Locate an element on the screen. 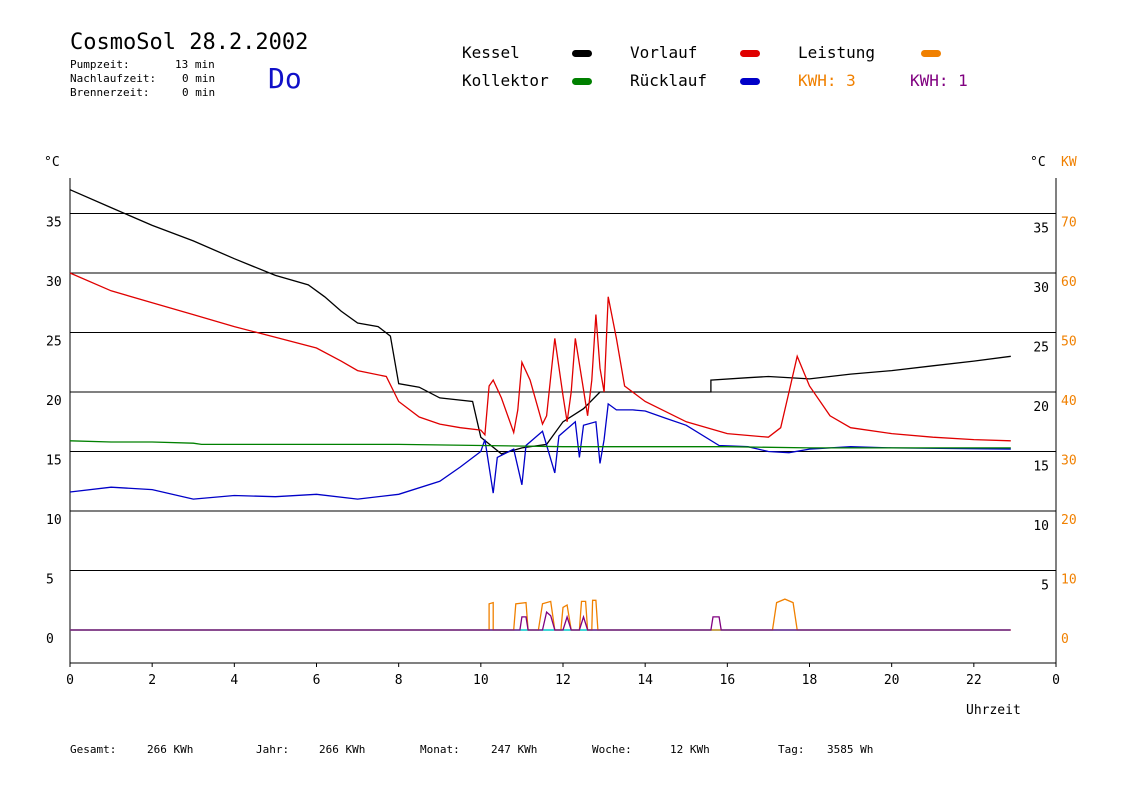 Image resolution: width=1148 pixels, height=812 pixels. footer-gesamt-label: Gesamt: is located at coordinates (93, 749).